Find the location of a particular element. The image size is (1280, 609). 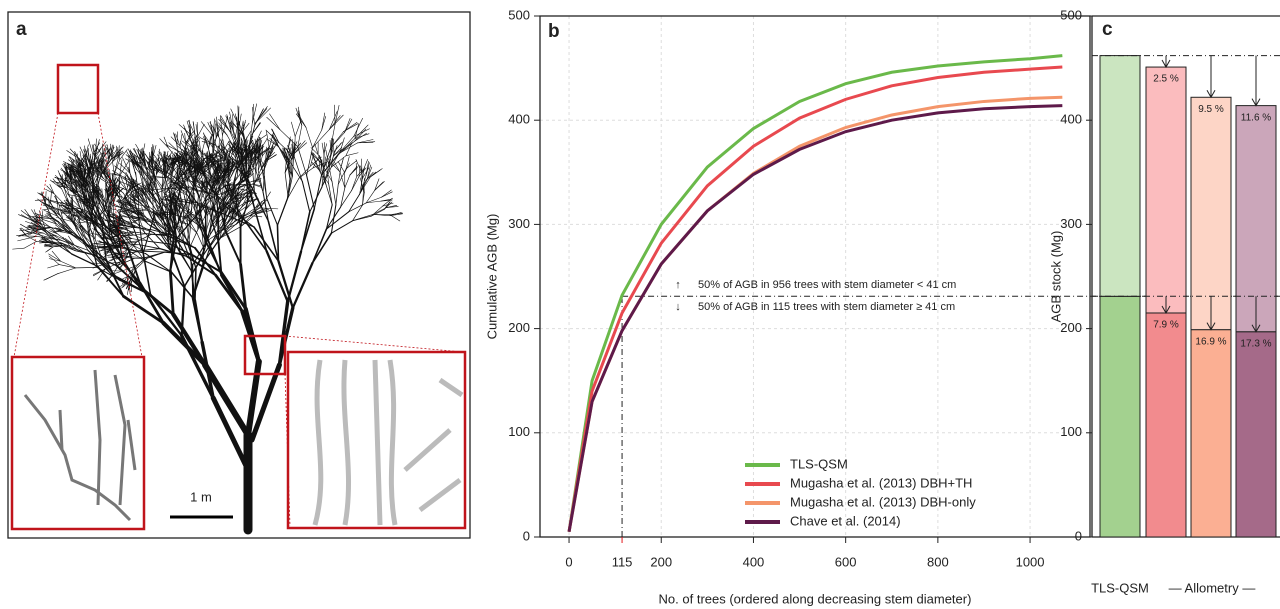

value-label: 2.5 % is located at coordinates (1166, 79).